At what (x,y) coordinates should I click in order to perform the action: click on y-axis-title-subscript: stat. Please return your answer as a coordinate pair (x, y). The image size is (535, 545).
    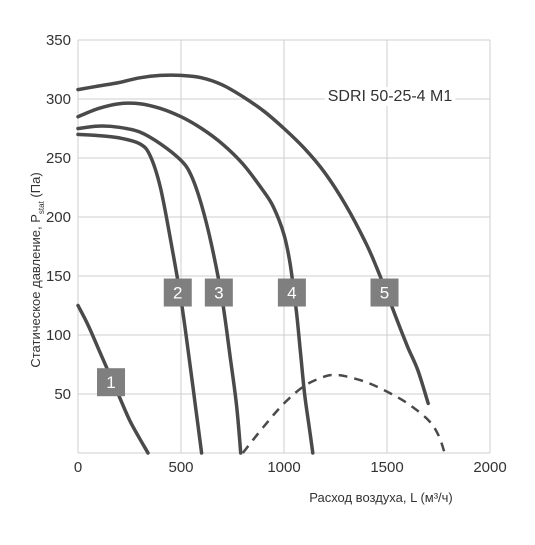
    Looking at the image, I should click on (41, 207).